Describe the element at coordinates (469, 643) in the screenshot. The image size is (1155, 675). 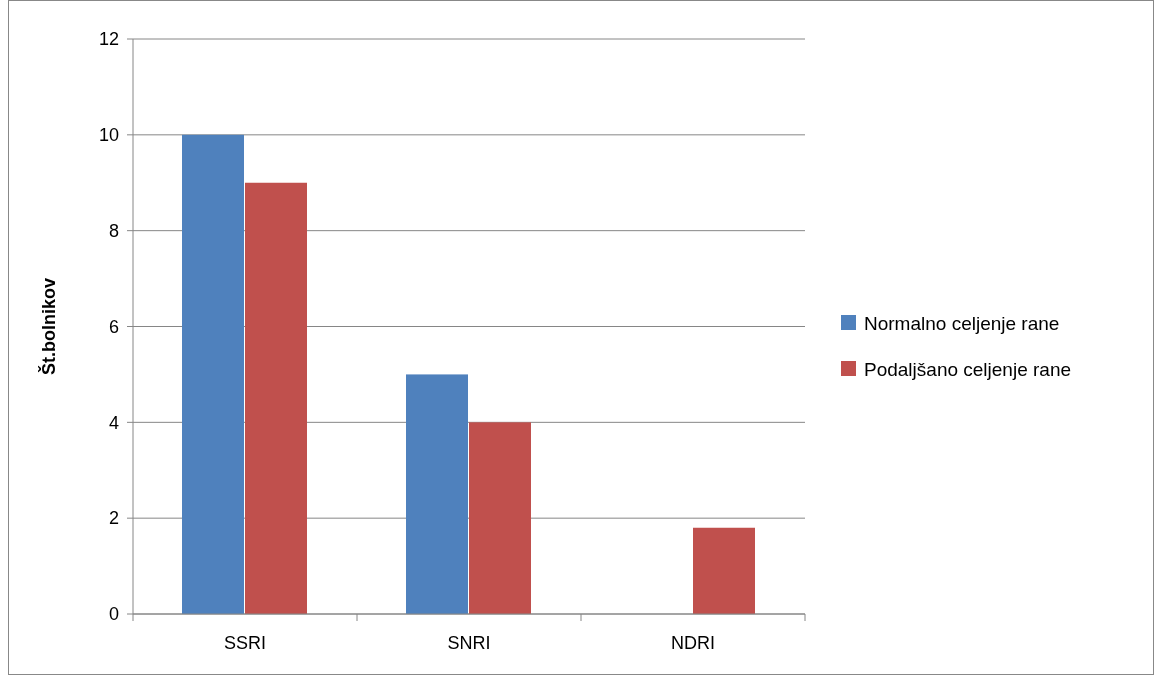
I see `x-tick-label: SNRI` at that location.